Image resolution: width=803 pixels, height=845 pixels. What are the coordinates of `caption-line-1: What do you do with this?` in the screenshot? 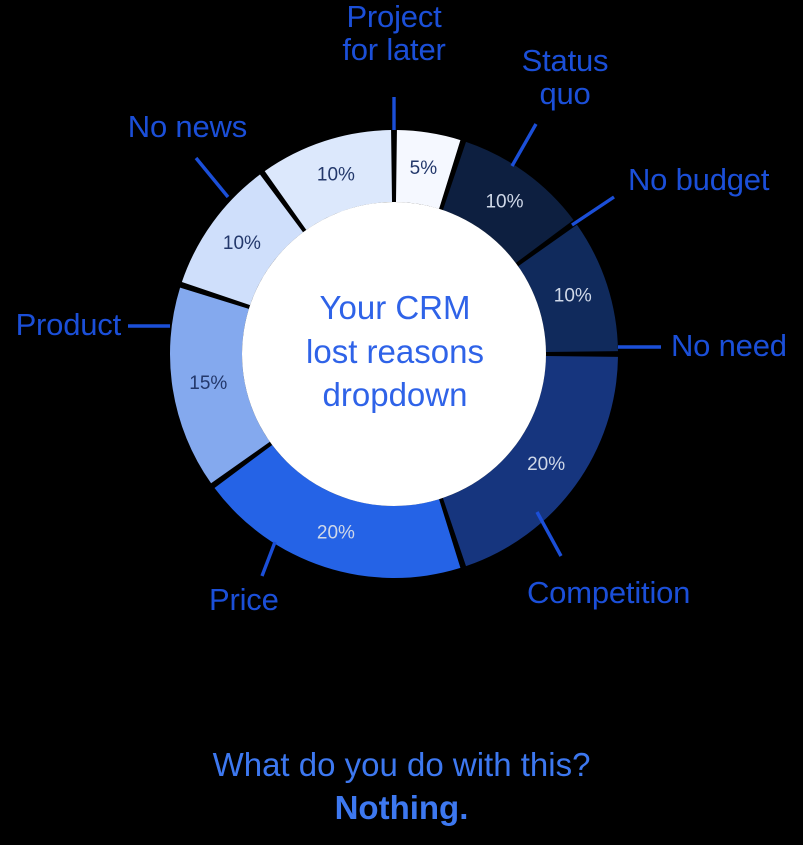 It's located at (401, 764).